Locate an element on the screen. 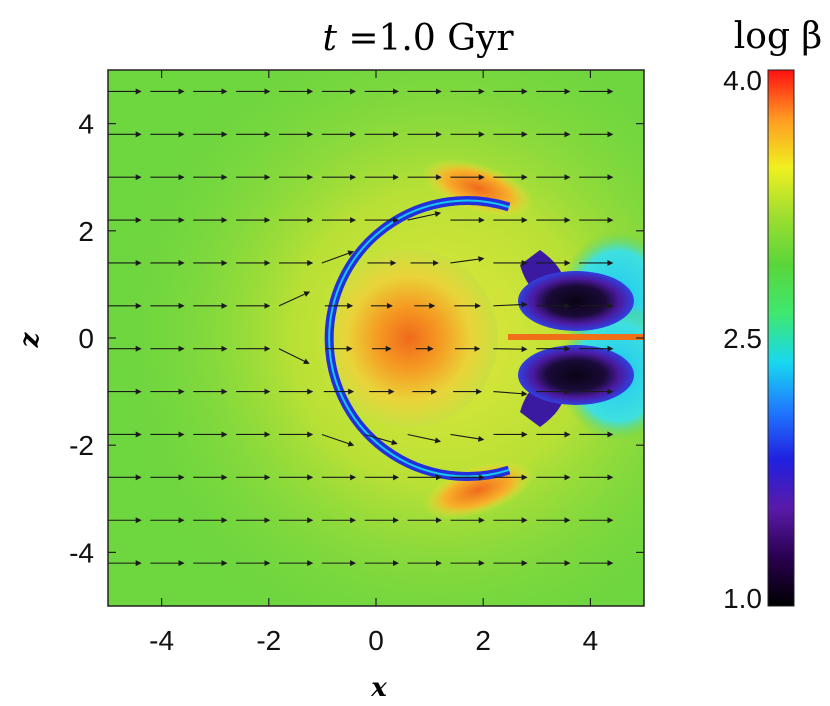 The width and height of the screenshot is (830, 706). x-tick-label: 0 is located at coordinates (376, 640).